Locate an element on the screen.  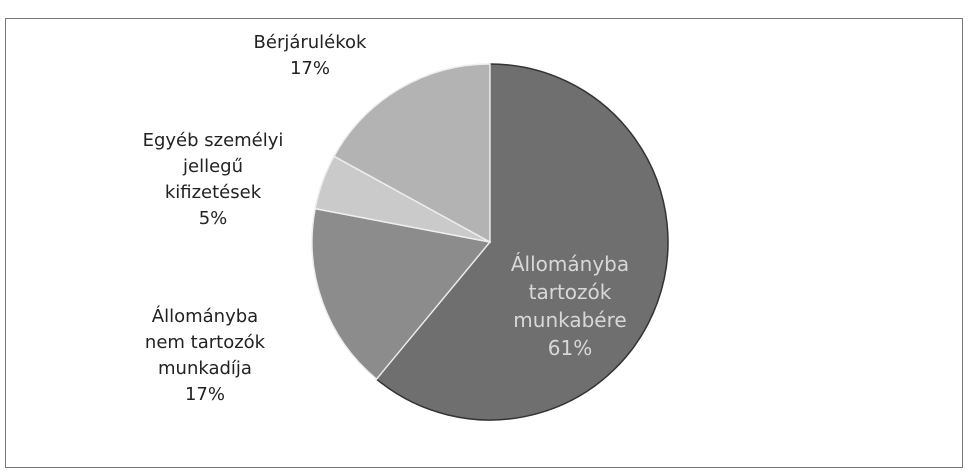
slice-label: Egyéb személyi jellegű kifizetések 5% is located at coordinates (213, 180).